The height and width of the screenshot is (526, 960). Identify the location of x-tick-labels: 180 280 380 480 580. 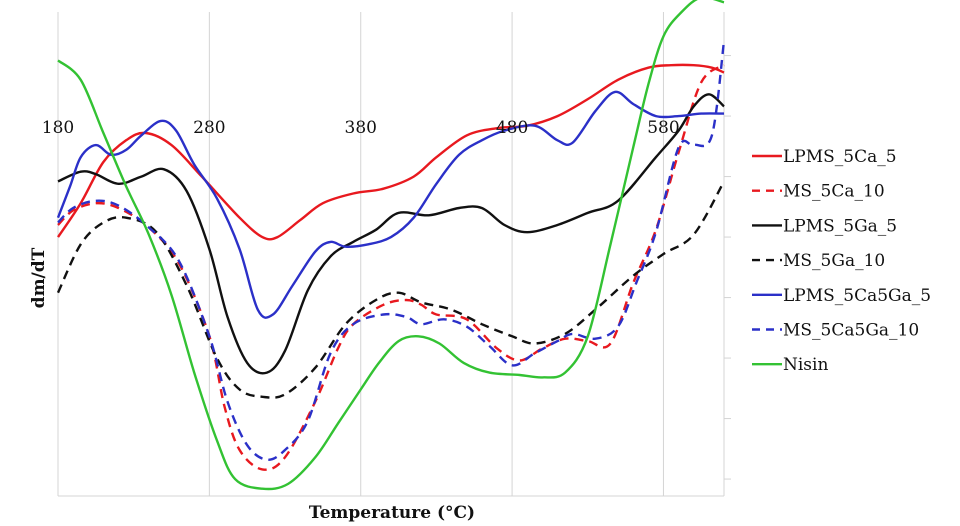
(361, 128).